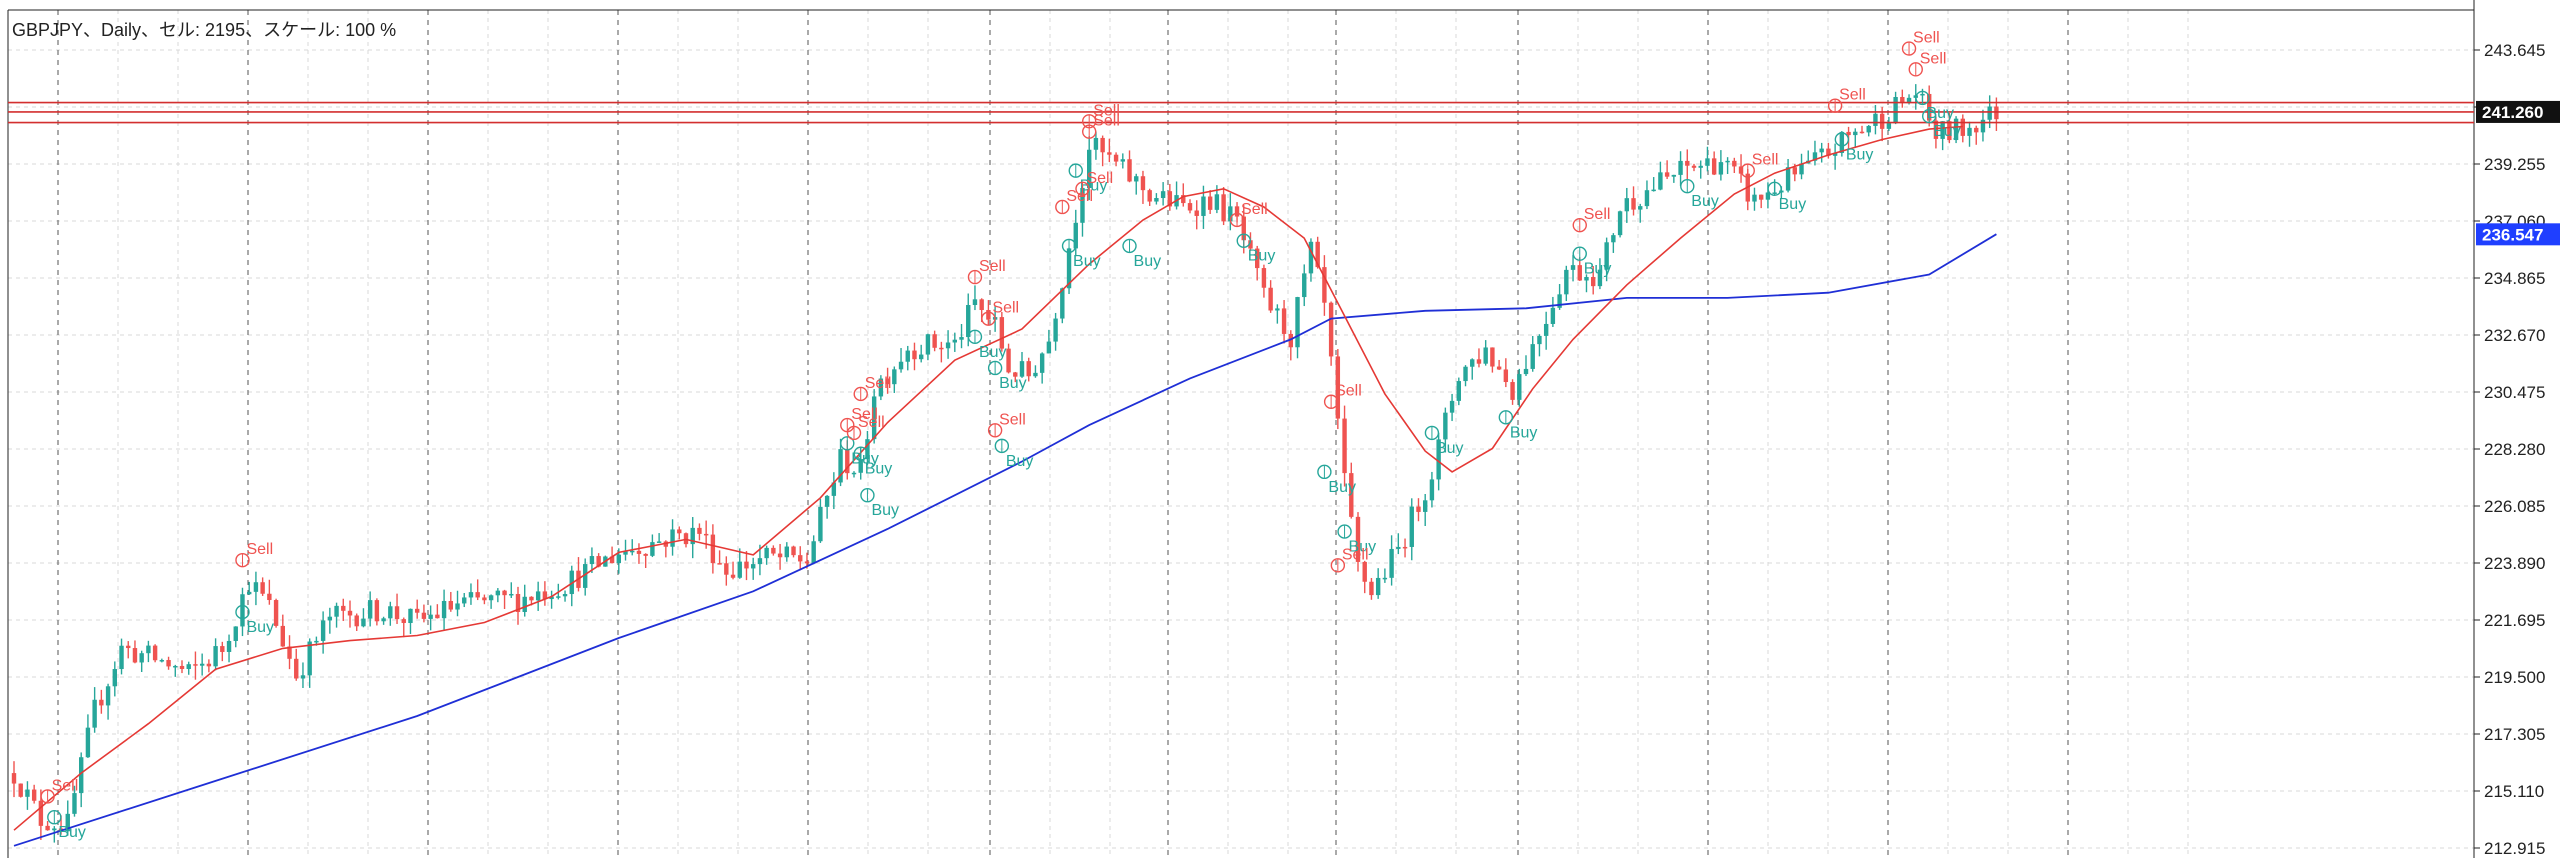 The width and height of the screenshot is (2560, 858). Describe the element at coordinates (204, 30) in the screenshot. I see `chart-header: GBPJPY、Daily、セル: 2195、スケール: 100 %` at that location.